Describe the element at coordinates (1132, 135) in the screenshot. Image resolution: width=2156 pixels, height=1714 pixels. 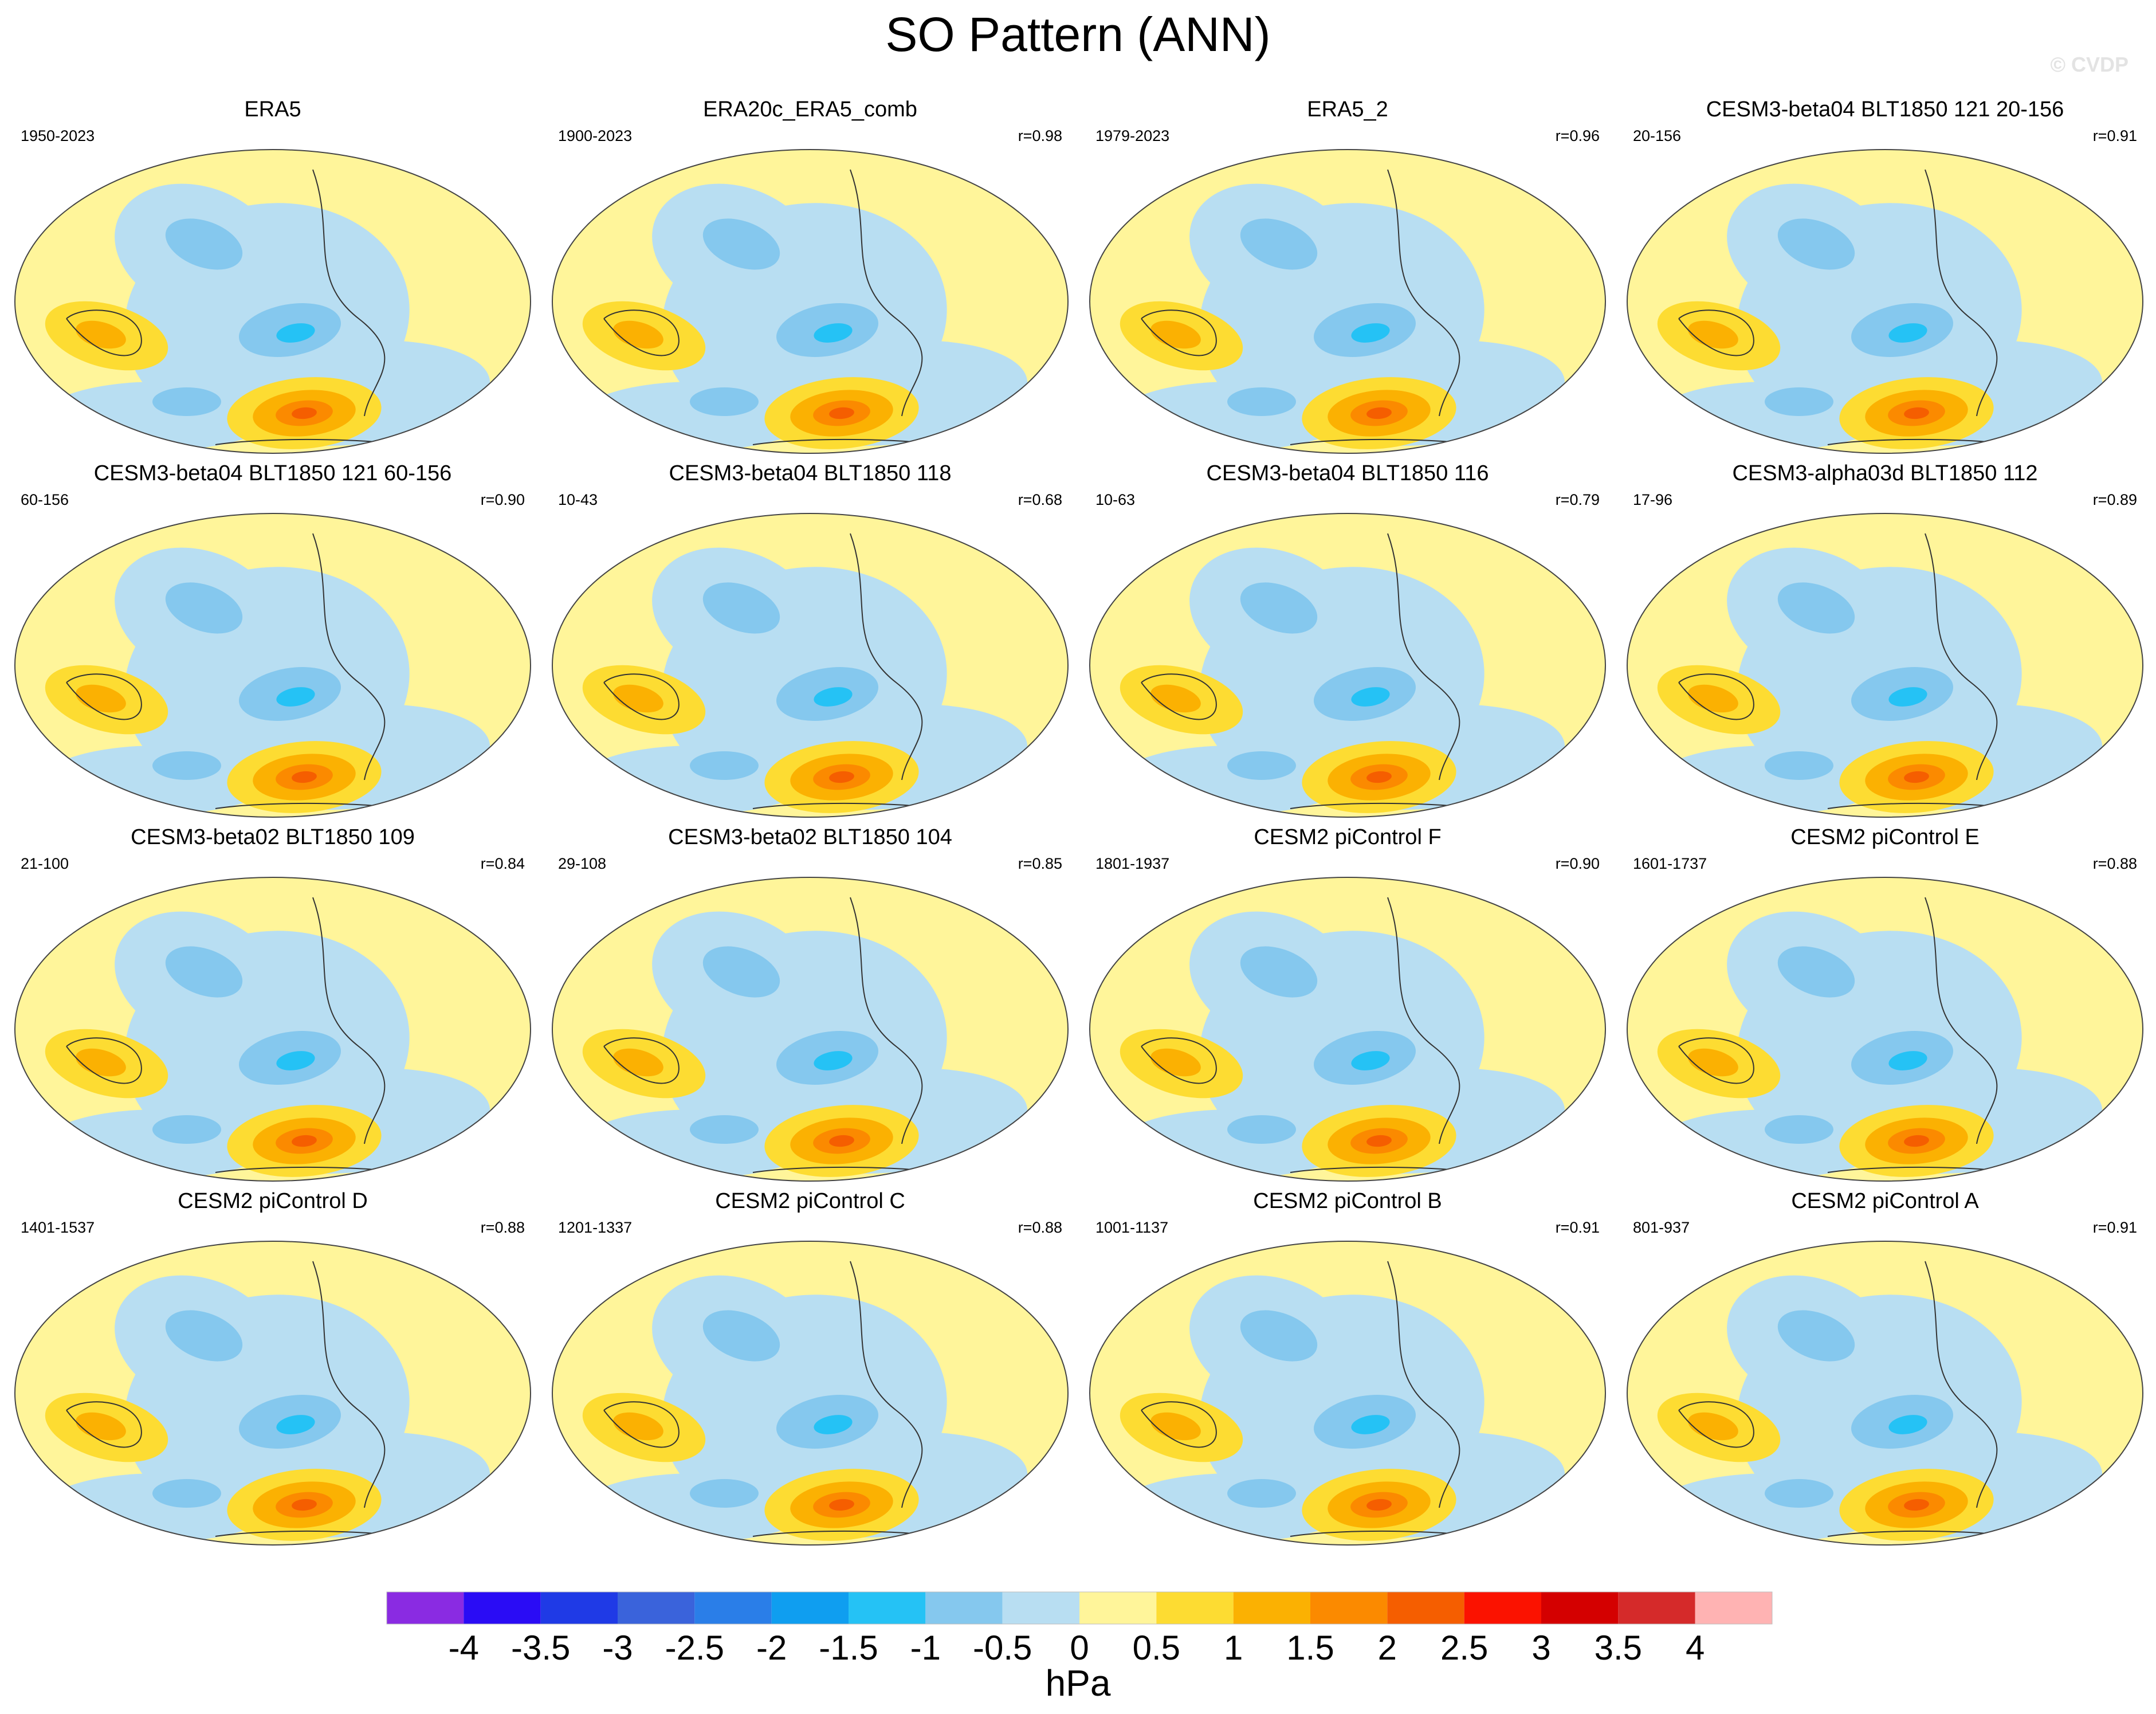
I see `panel-years: 1979-2023` at that location.